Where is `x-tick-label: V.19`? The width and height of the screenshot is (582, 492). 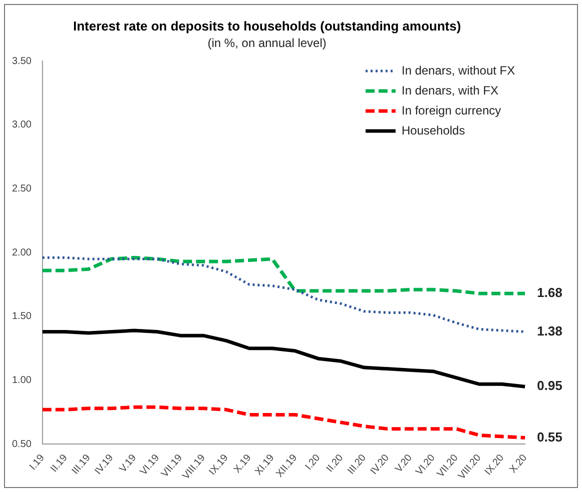
x-tick-label: V.19 is located at coordinates (129, 463).